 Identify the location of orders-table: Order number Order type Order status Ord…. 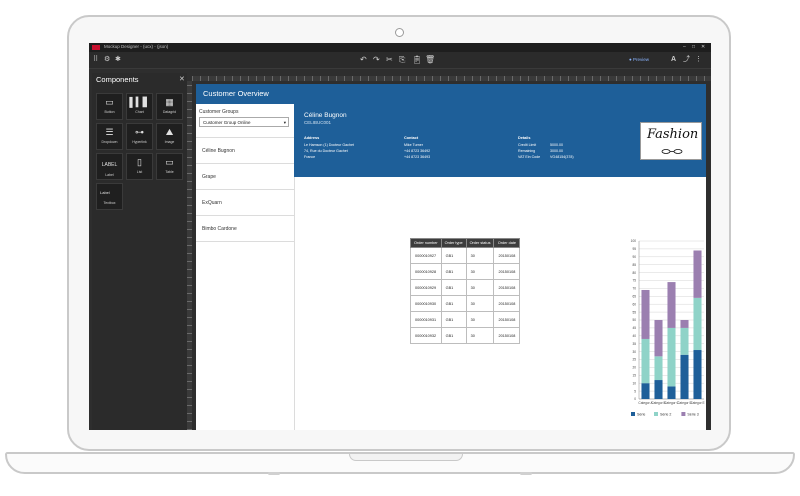
(465, 291).